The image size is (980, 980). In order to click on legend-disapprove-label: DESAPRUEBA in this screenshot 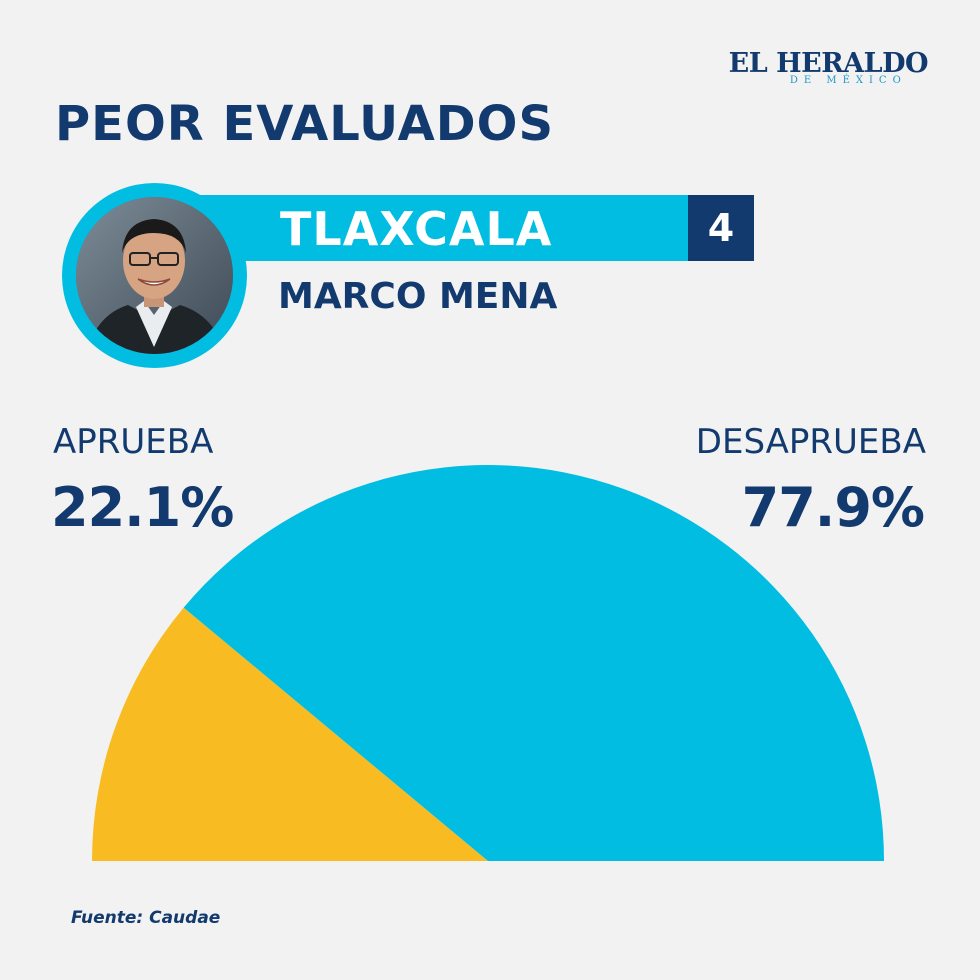, I will do `click(810, 442)`.